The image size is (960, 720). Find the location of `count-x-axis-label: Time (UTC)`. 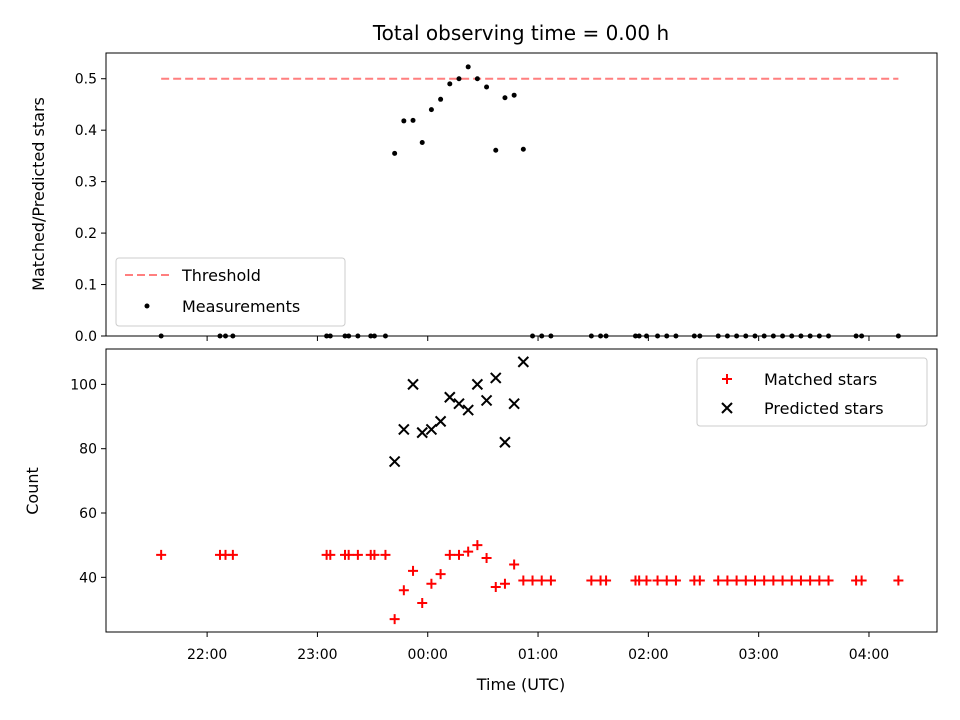

count-x-axis-label: Time (UTC) is located at coordinates (520, 684).